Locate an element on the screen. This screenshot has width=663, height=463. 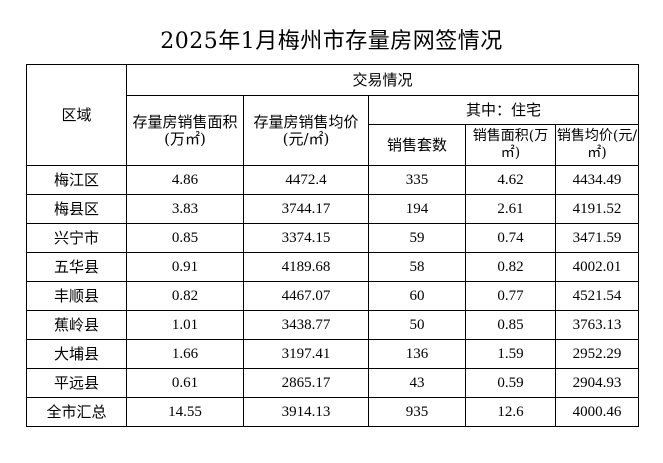
table-row: 大埔县 1.66 3197.41 136 1.59 2952.29 is located at coordinates (332, 354).